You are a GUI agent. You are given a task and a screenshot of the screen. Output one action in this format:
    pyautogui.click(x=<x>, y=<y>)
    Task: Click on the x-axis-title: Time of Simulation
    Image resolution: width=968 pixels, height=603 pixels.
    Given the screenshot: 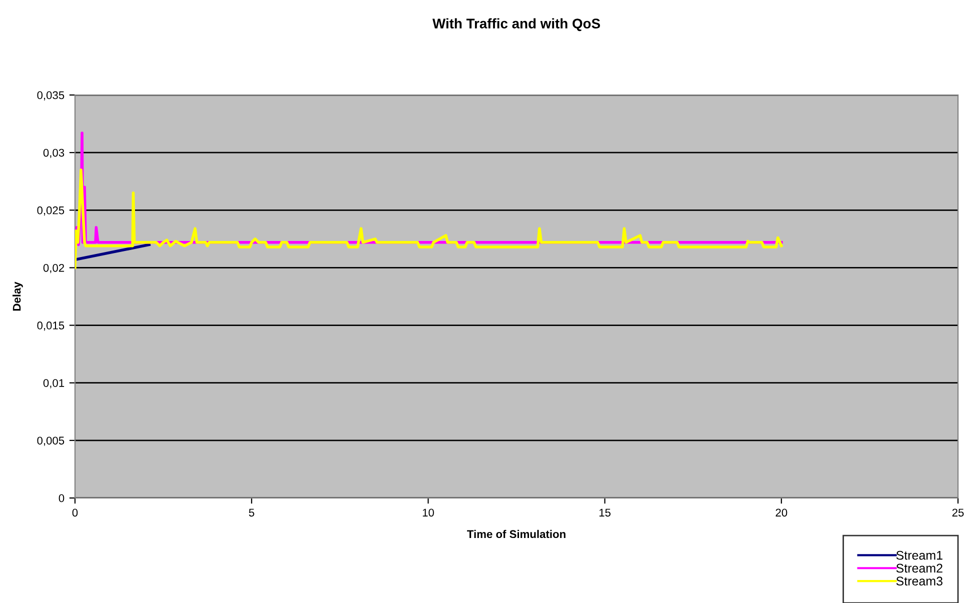 What is the action you would take?
    pyautogui.click(x=516, y=534)
    